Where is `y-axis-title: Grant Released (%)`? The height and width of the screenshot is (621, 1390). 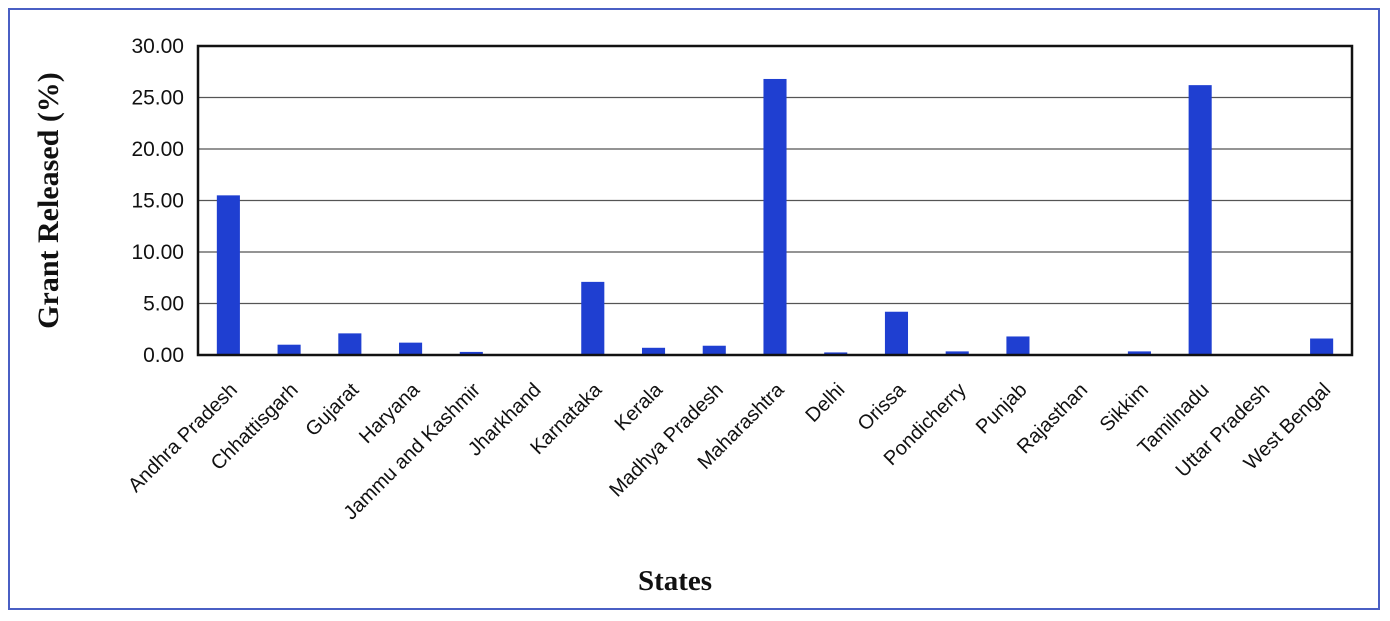 y-axis-title: Grant Released (%) is located at coordinates (48, 200).